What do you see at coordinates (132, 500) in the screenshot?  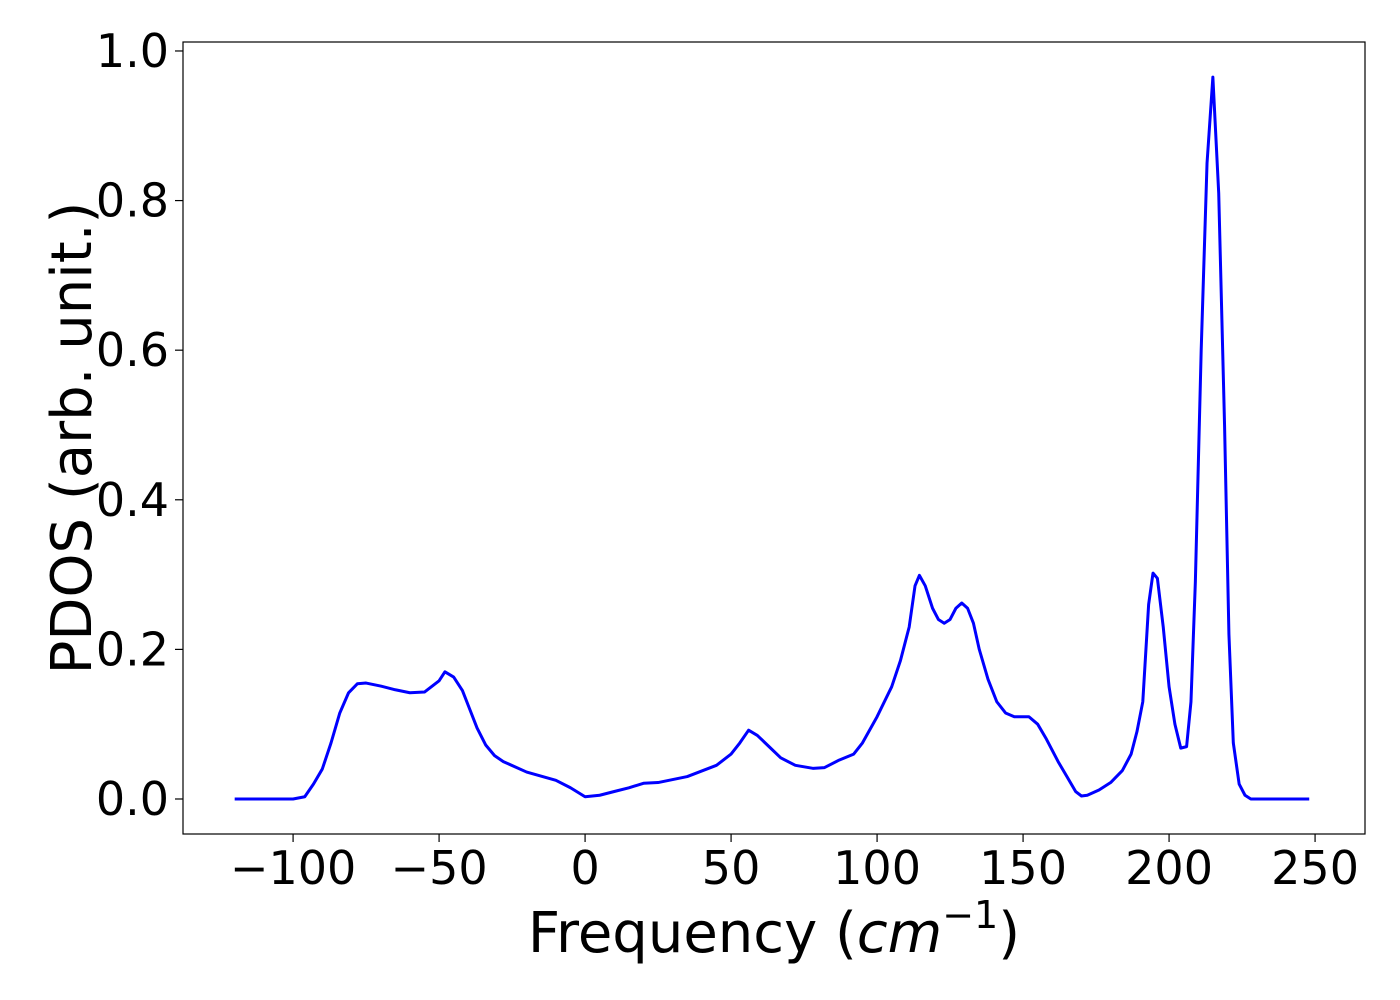 I see `y-tick-label: 0.4` at bounding box center [132, 500].